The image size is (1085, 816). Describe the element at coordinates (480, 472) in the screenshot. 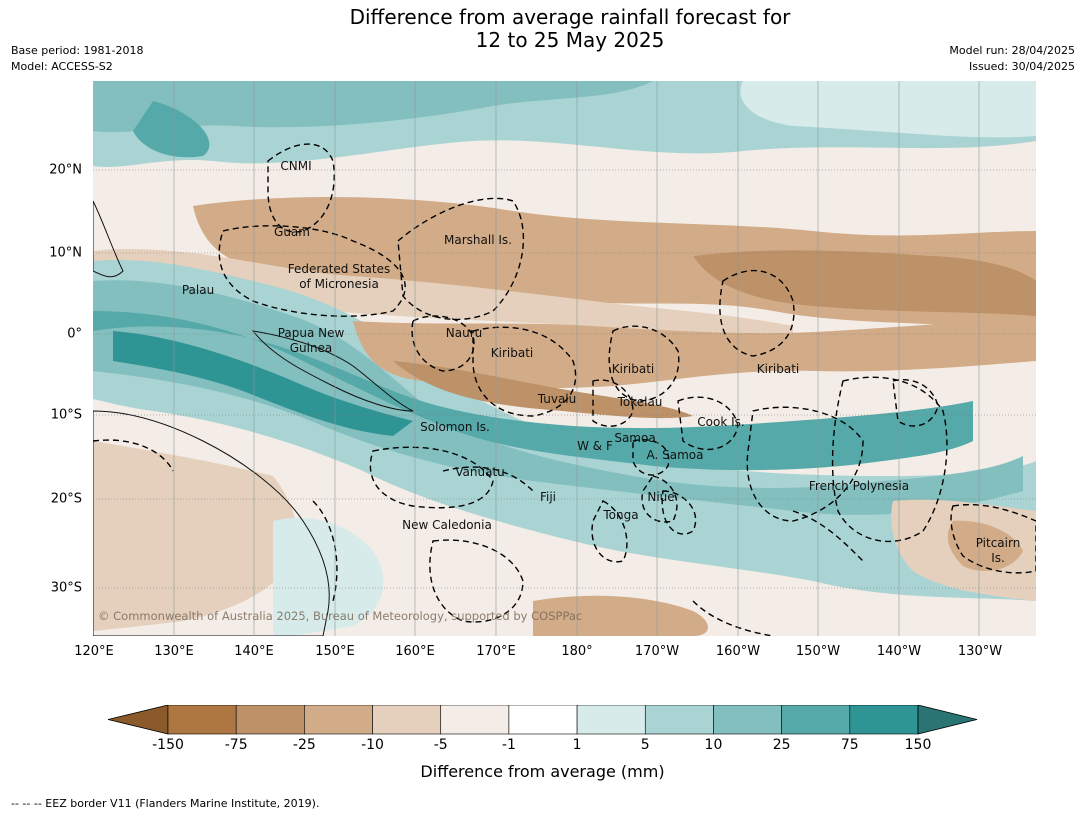

I see `place-vanuatu: Vanuatu` at that location.